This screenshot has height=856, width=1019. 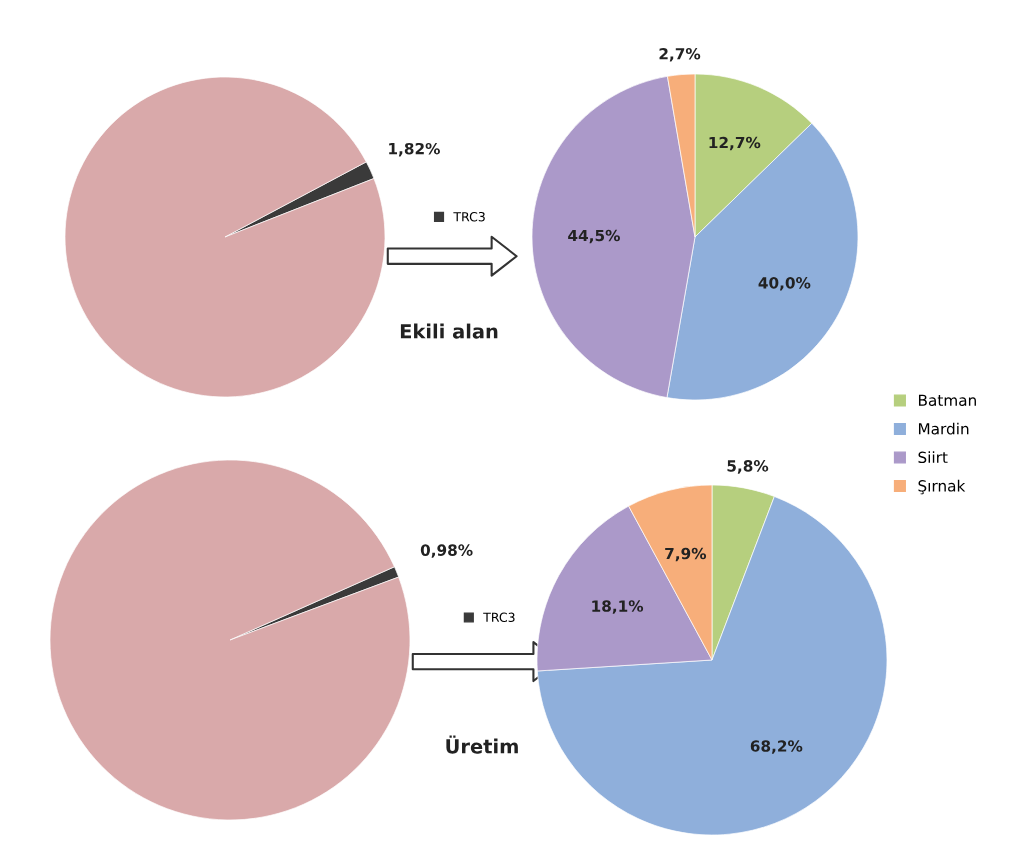 I want to click on legend-label: Şırnak, so click(x=942, y=487).